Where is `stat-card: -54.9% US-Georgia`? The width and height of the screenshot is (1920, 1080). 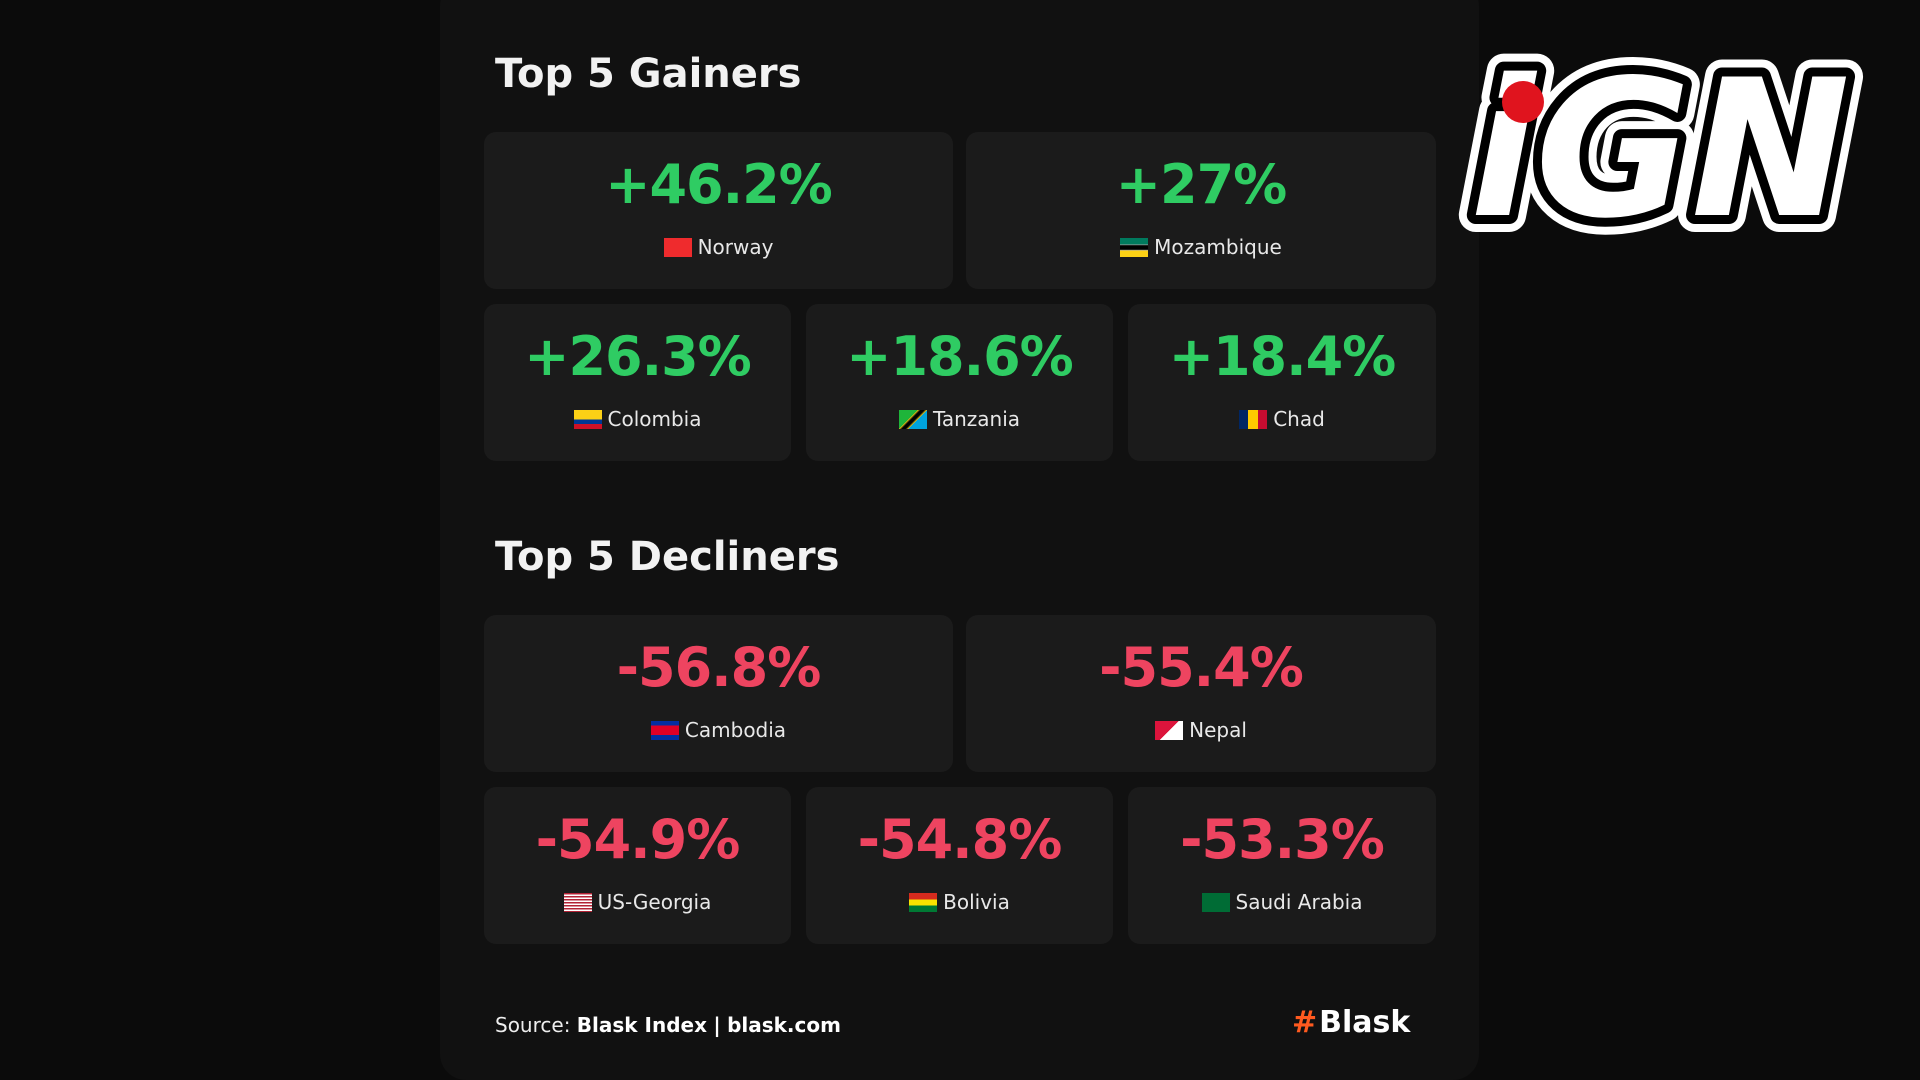
stat-card: -54.9% US-Georgia is located at coordinates (637, 865).